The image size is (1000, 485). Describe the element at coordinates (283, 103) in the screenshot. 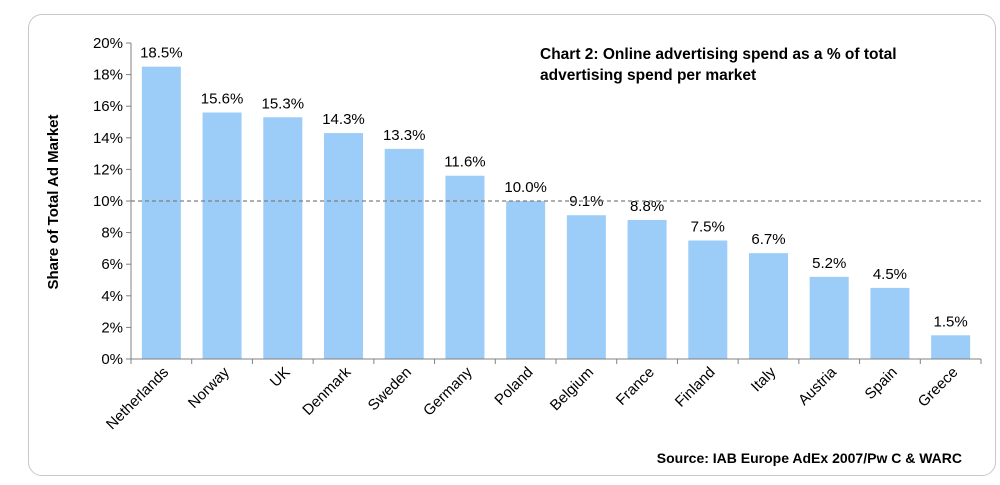

I see `data-label: 15.3%` at that location.